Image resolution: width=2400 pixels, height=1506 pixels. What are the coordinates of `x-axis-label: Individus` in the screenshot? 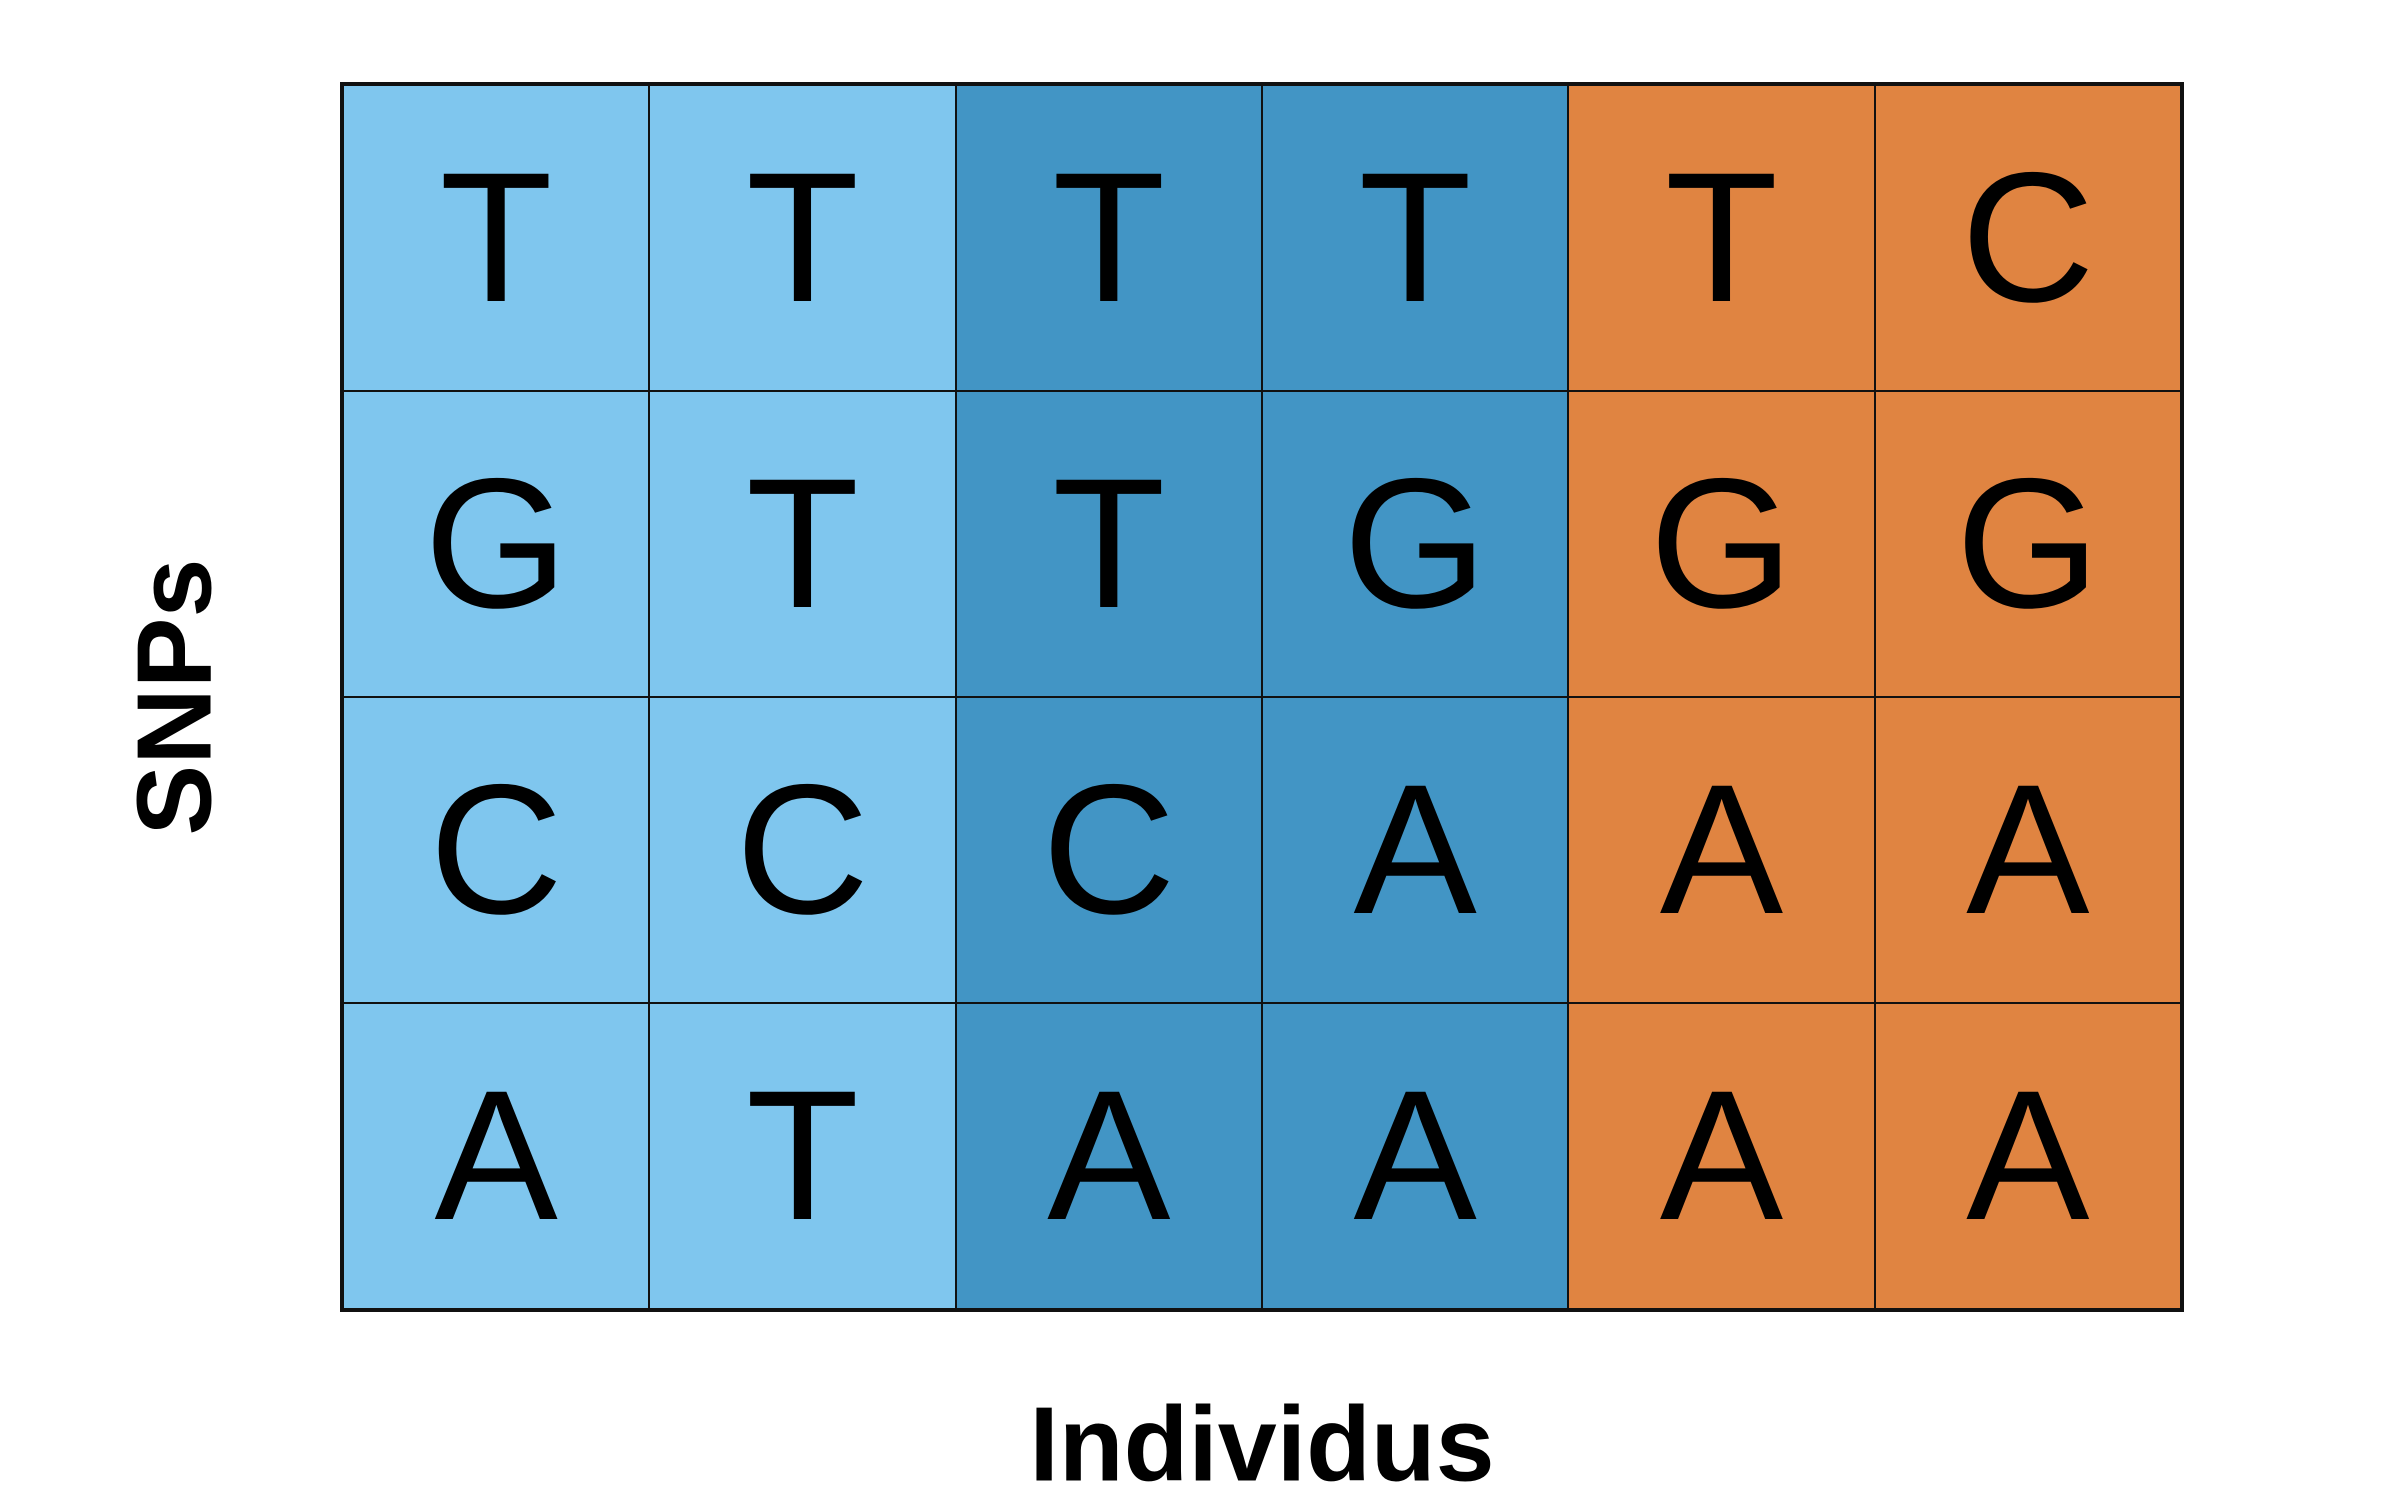 It's located at (1262, 1444).